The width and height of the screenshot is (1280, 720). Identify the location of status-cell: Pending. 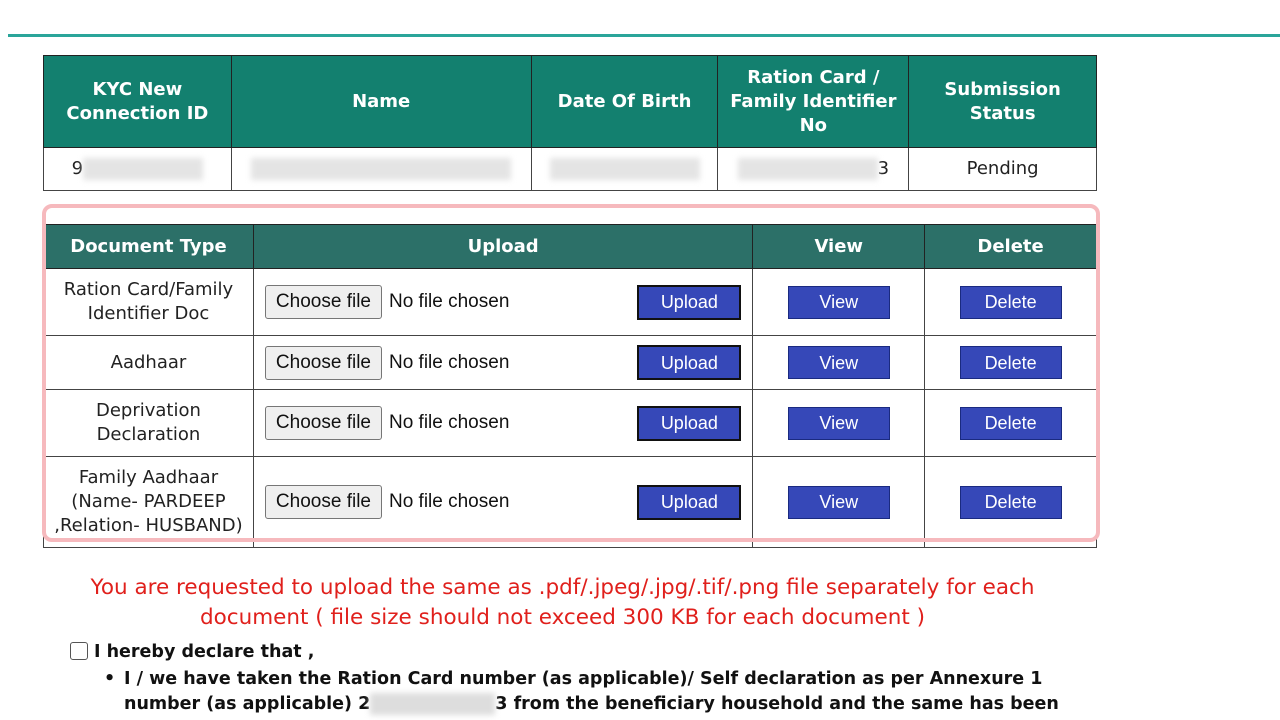
(1002, 169).